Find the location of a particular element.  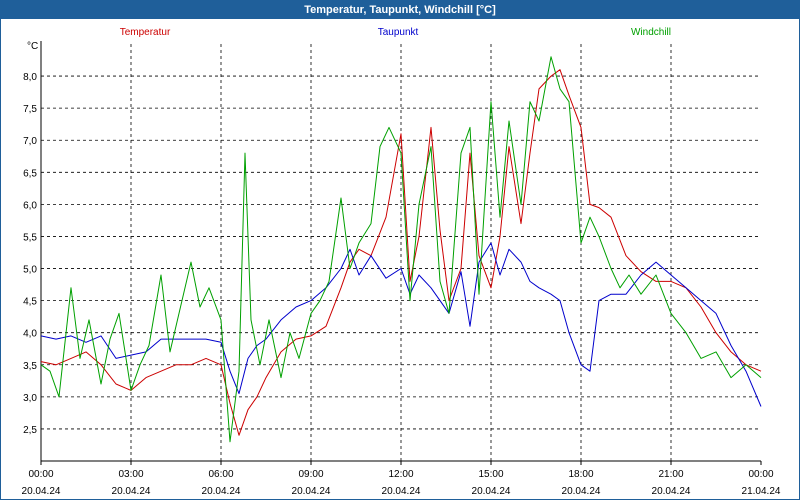

y-tick-label: 6,5 is located at coordinates (30, 173).